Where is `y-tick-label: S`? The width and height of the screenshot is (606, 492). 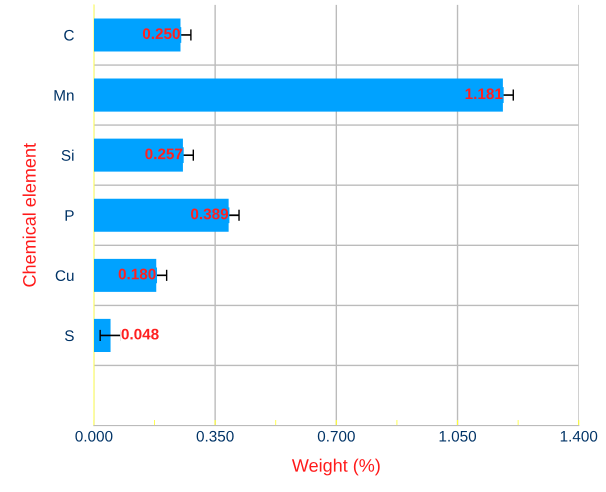
y-tick-label: S is located at coordinates (69, 336).